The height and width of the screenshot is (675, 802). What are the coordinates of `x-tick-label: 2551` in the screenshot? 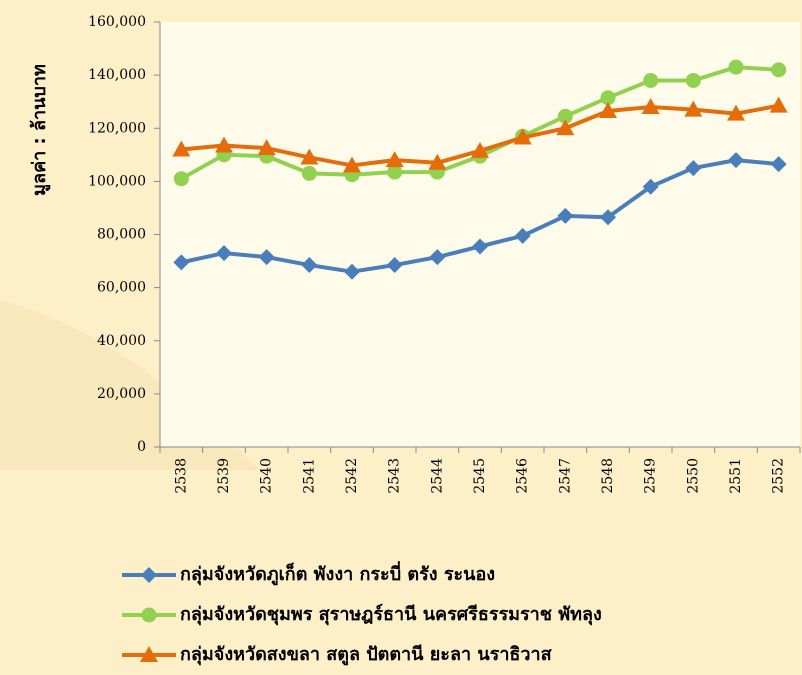 It's located at (736, 476).